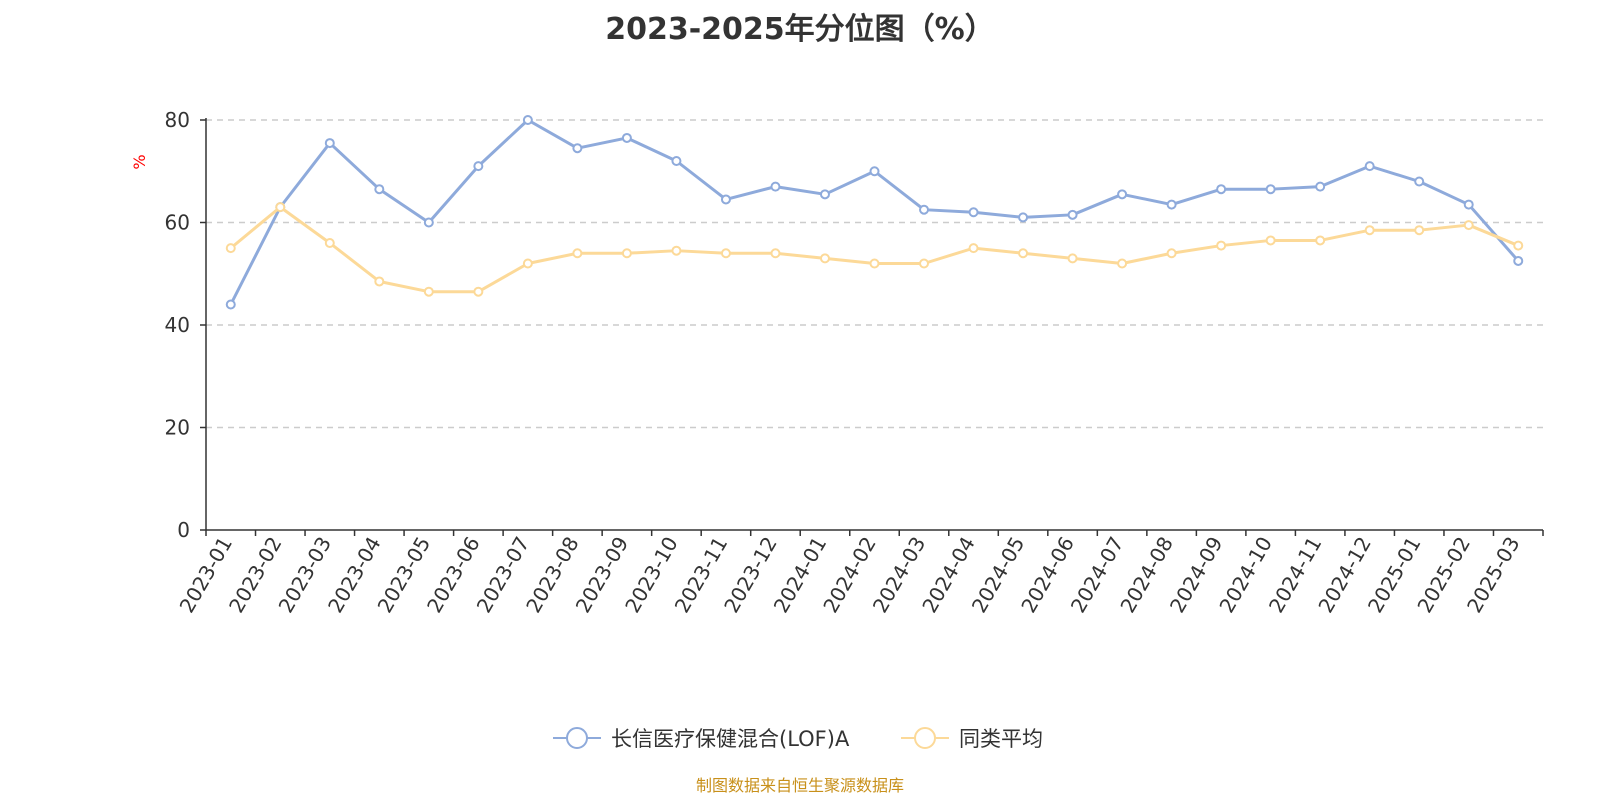 The width and height of the screenshot is (1600, 800). Describe the element at coordinates (177, 325) in the screenshot. I see `y-tick-label: 40` at that location.